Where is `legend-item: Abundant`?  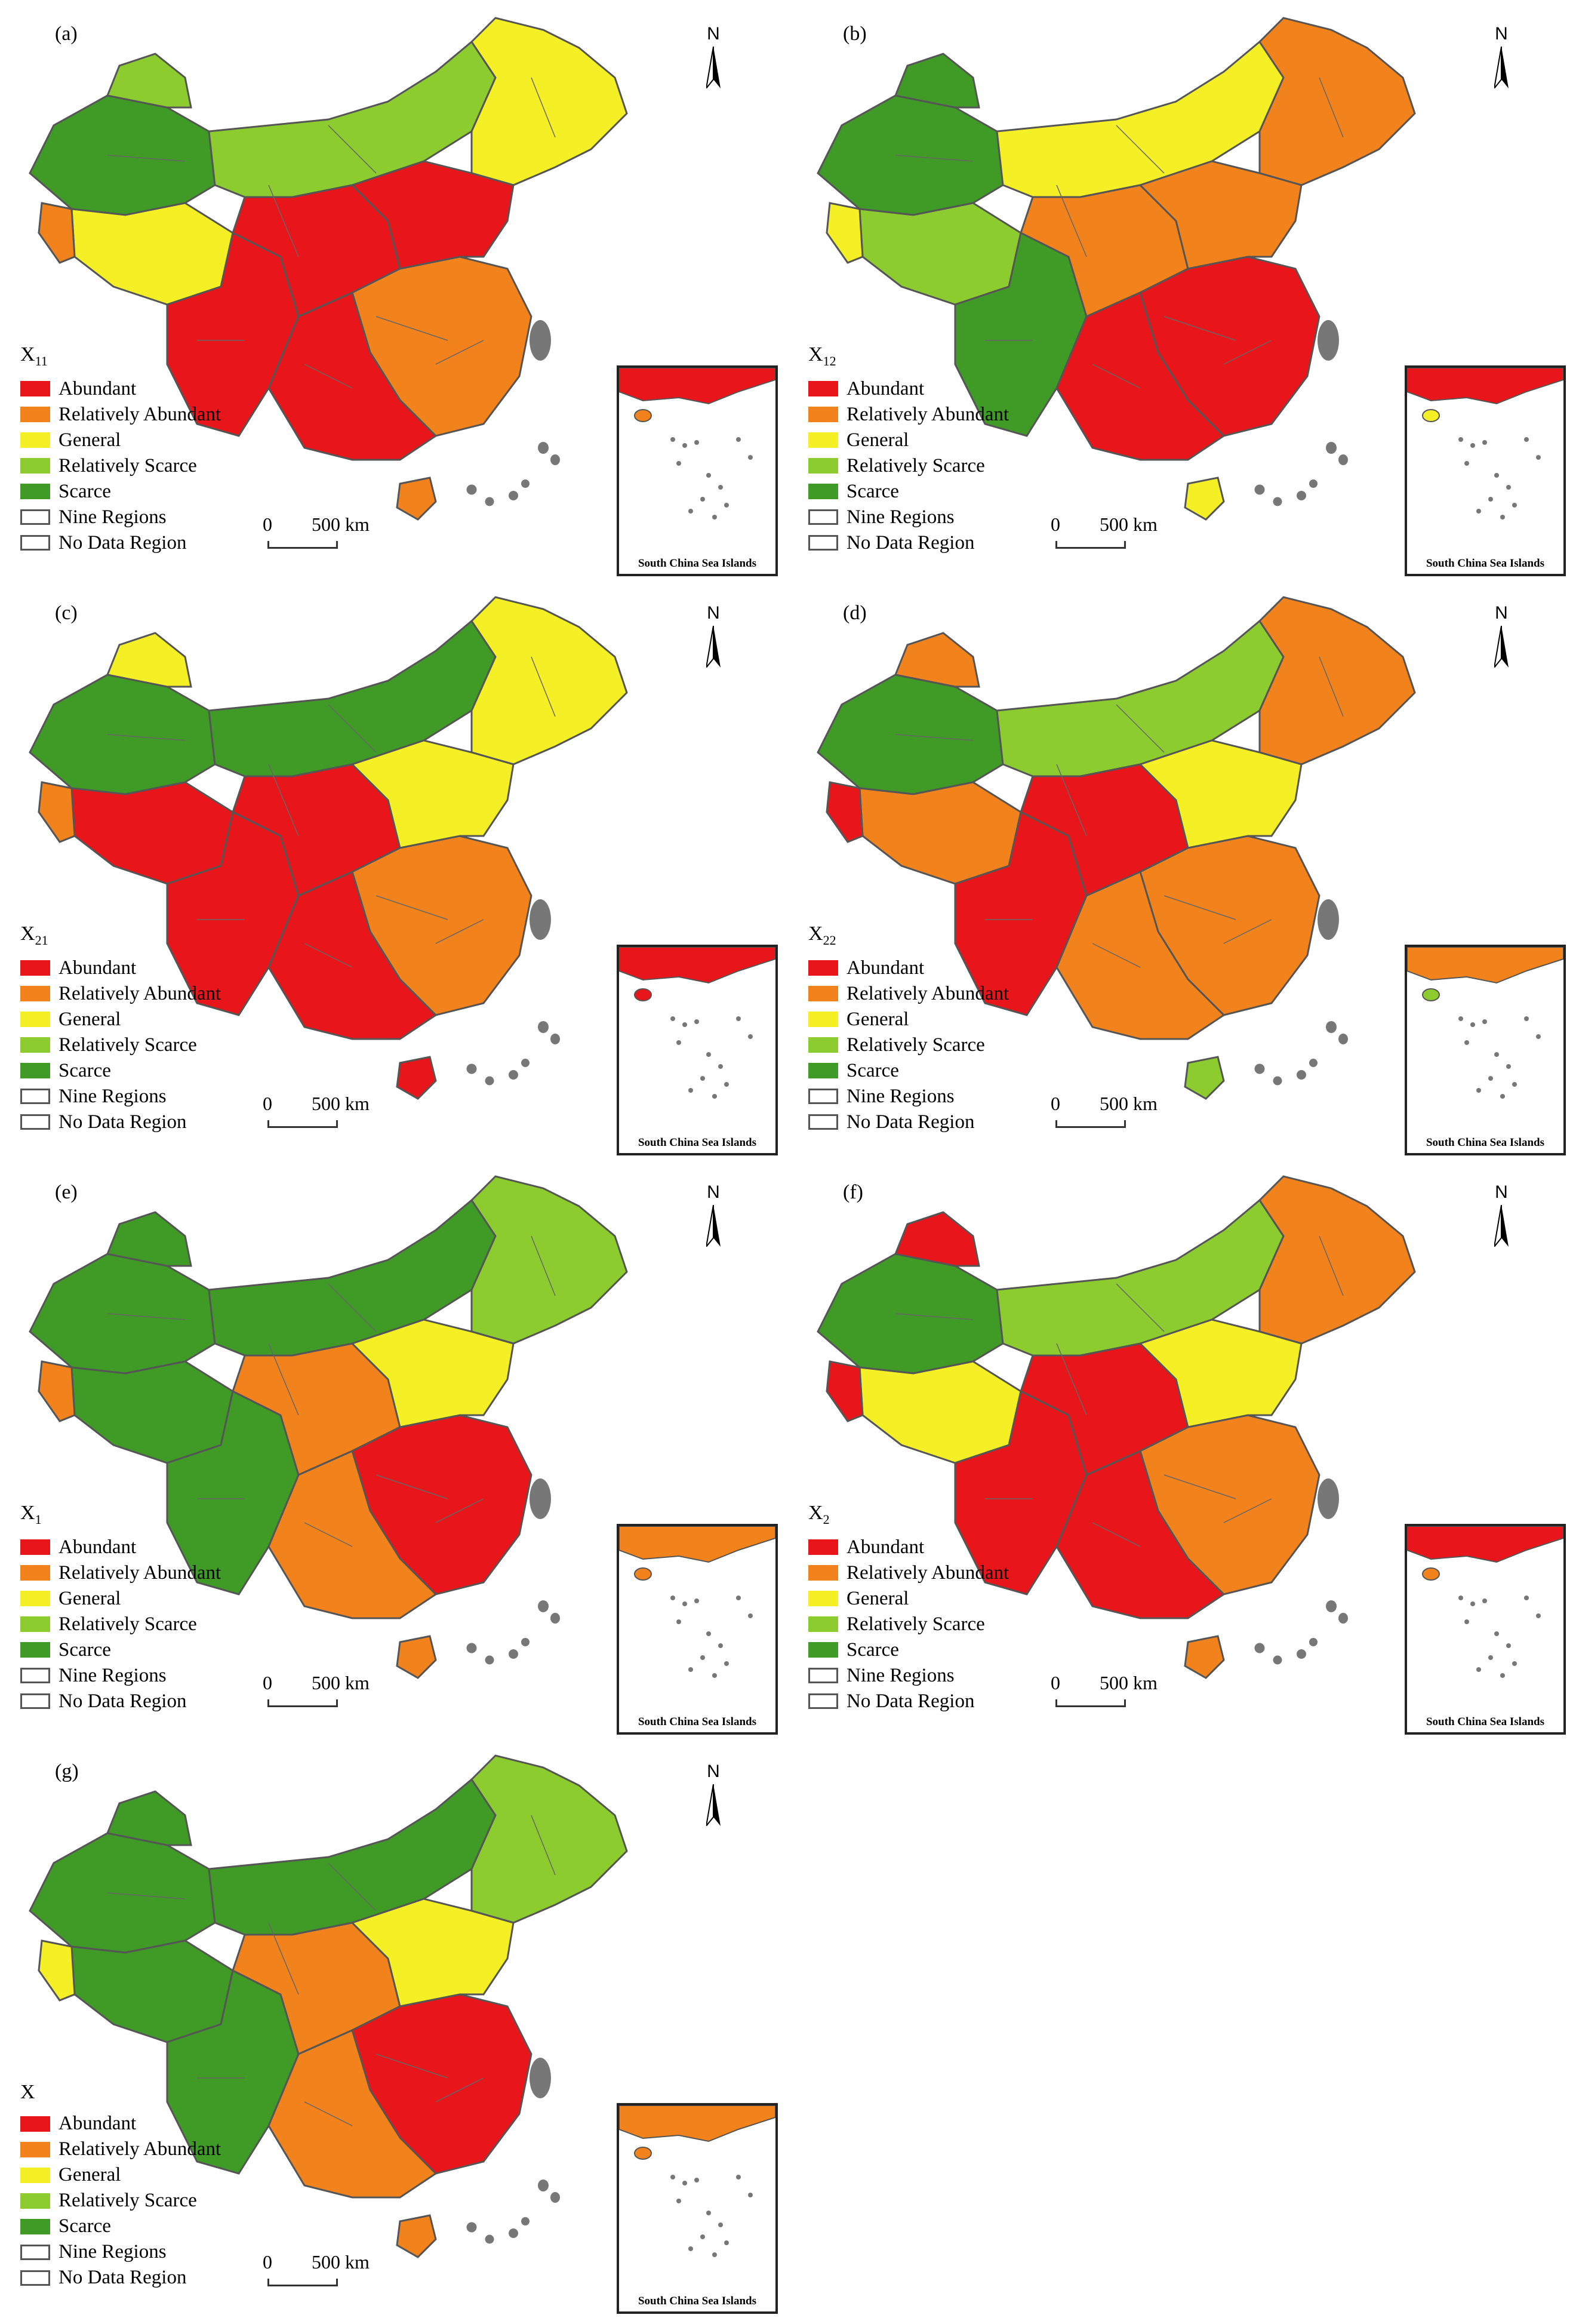
legend-item: Abundant is located at coordinates (908, 1547).